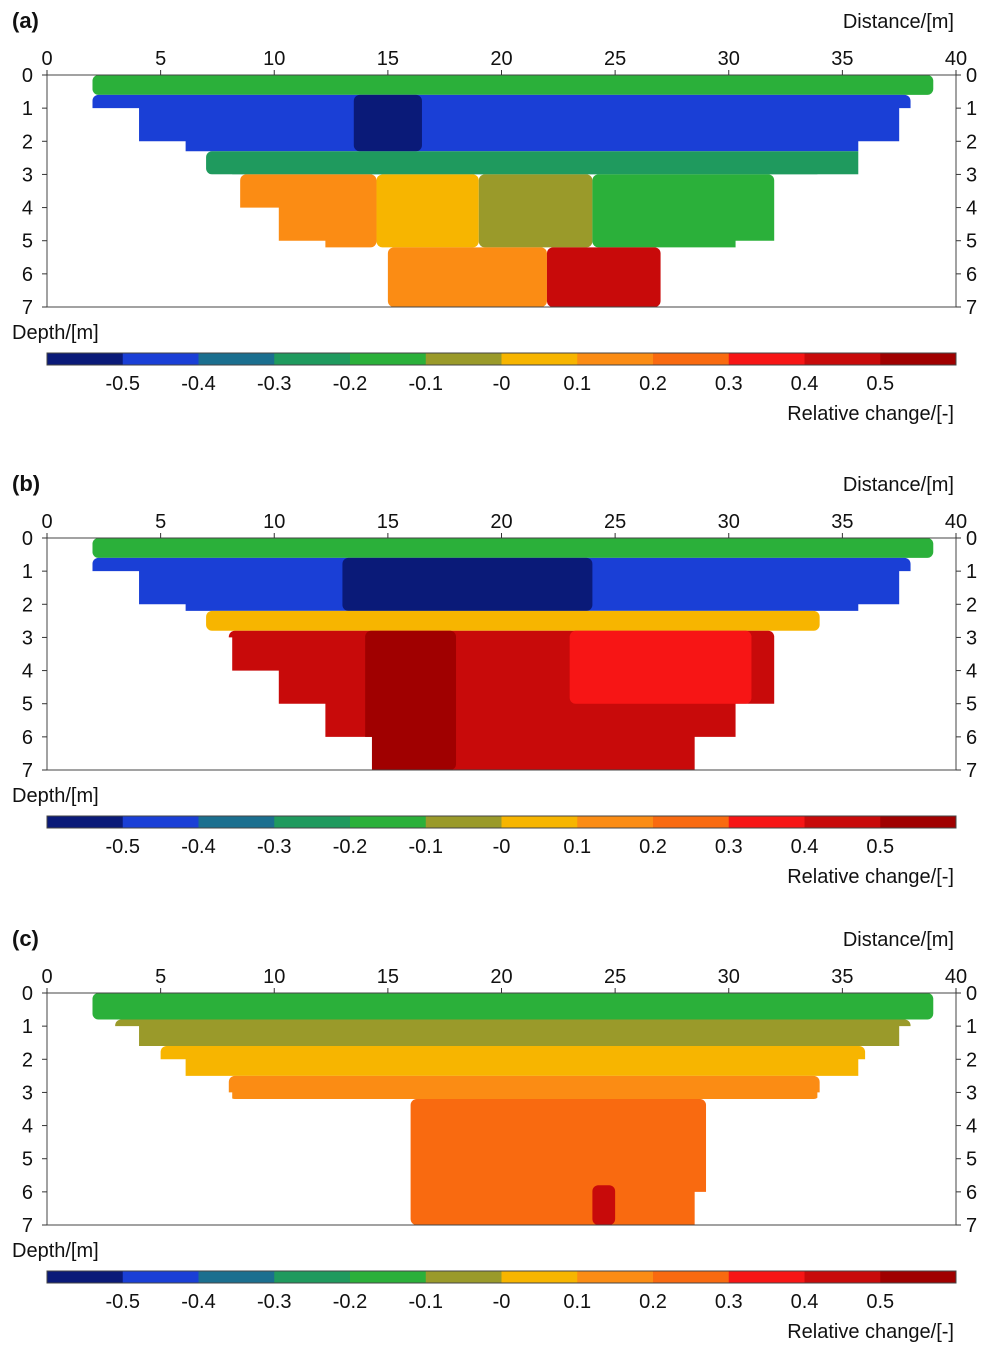 This screenshot has width=990, height=1363. I want to click on y-axis-title: Depth/[m], so click(55, 796).